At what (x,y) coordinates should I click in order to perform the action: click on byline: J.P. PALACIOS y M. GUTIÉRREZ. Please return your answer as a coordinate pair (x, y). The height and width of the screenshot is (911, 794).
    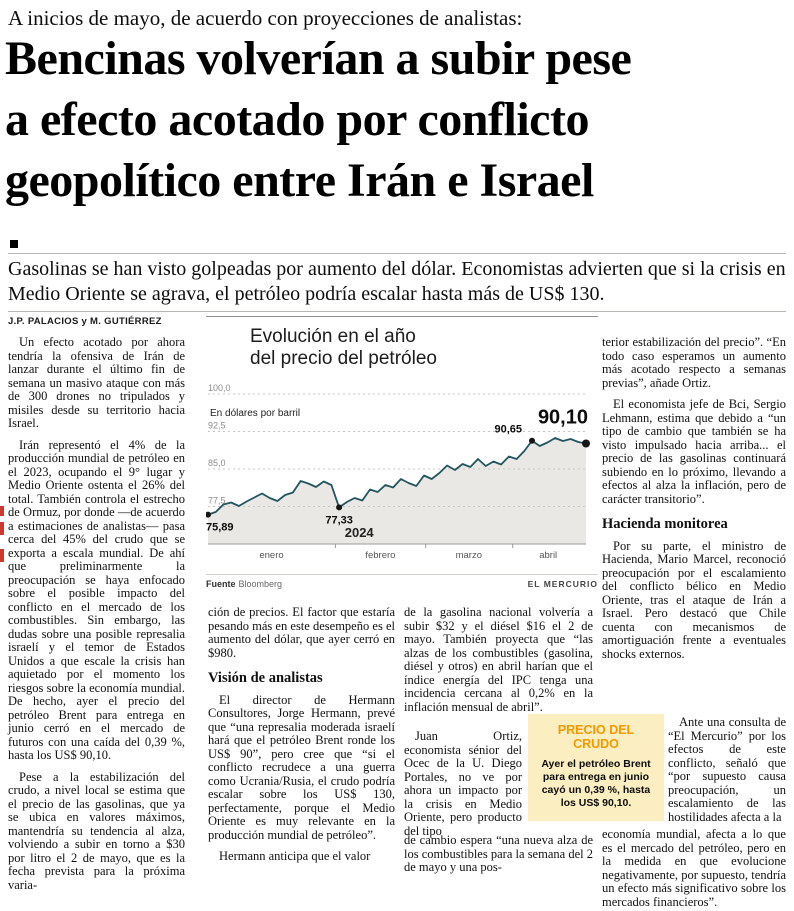
    Looking at the image, I should click on (85, 321).